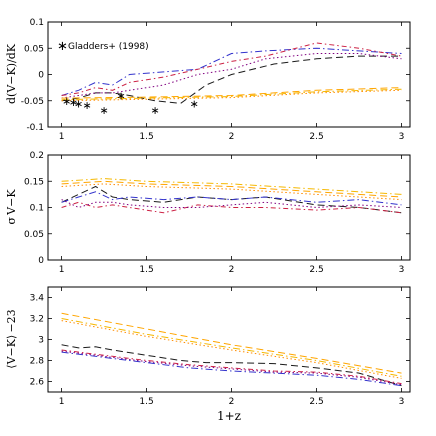  I want to click on y-tick-label: 0.2, so click(37, 156).